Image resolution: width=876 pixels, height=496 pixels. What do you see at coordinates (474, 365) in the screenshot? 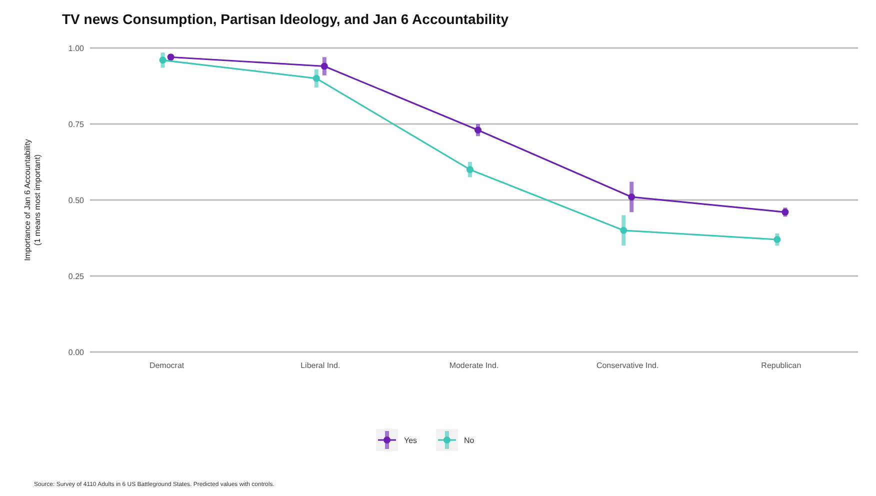
I see `x-tick-label: Moderate Ind.` at bounding box center [474, 365].